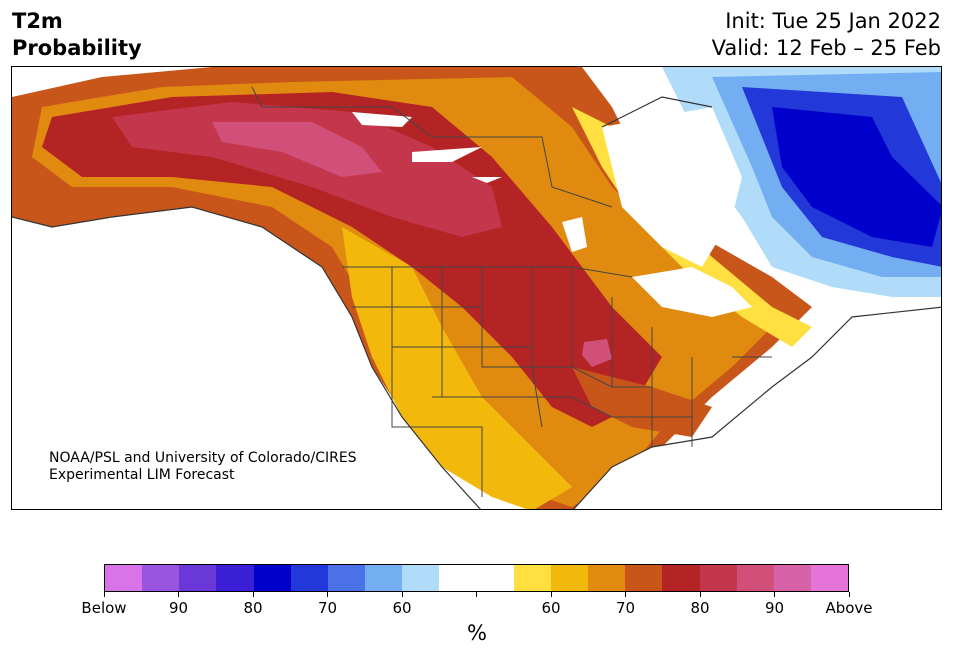 This screenshot has height=657, width=953. I want to click on title-type: Probability, so click(77, 48).